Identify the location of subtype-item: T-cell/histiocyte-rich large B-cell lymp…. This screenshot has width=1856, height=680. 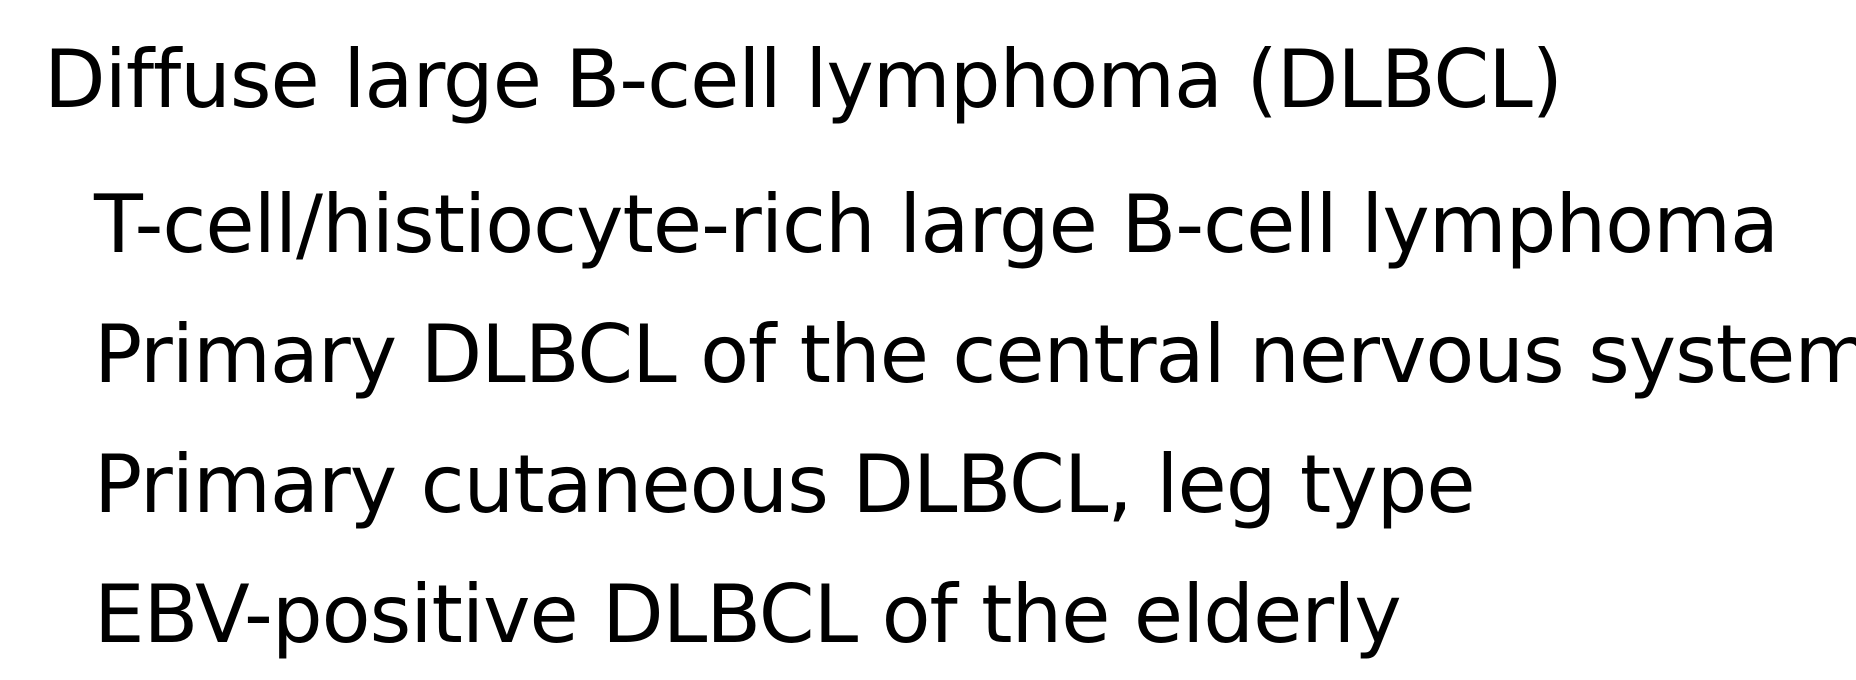
(936, 224).